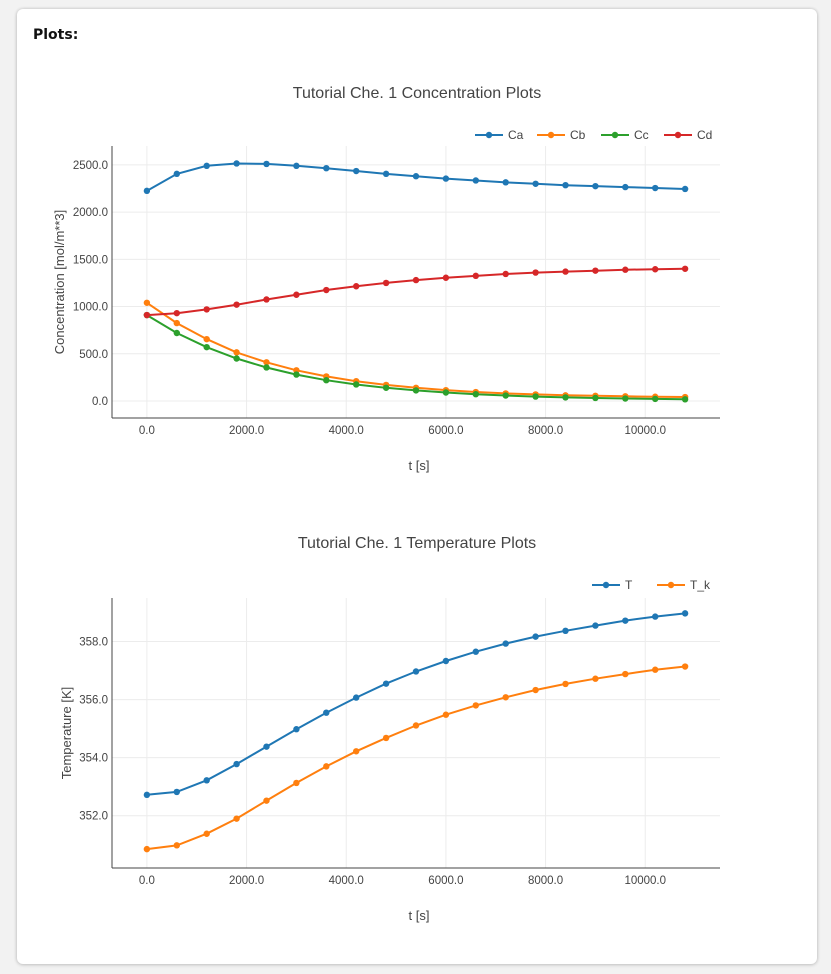  Describe the element at coordinates (90, 308) in the screenshot. I see `y-tick-label: 1000.0` at that location.